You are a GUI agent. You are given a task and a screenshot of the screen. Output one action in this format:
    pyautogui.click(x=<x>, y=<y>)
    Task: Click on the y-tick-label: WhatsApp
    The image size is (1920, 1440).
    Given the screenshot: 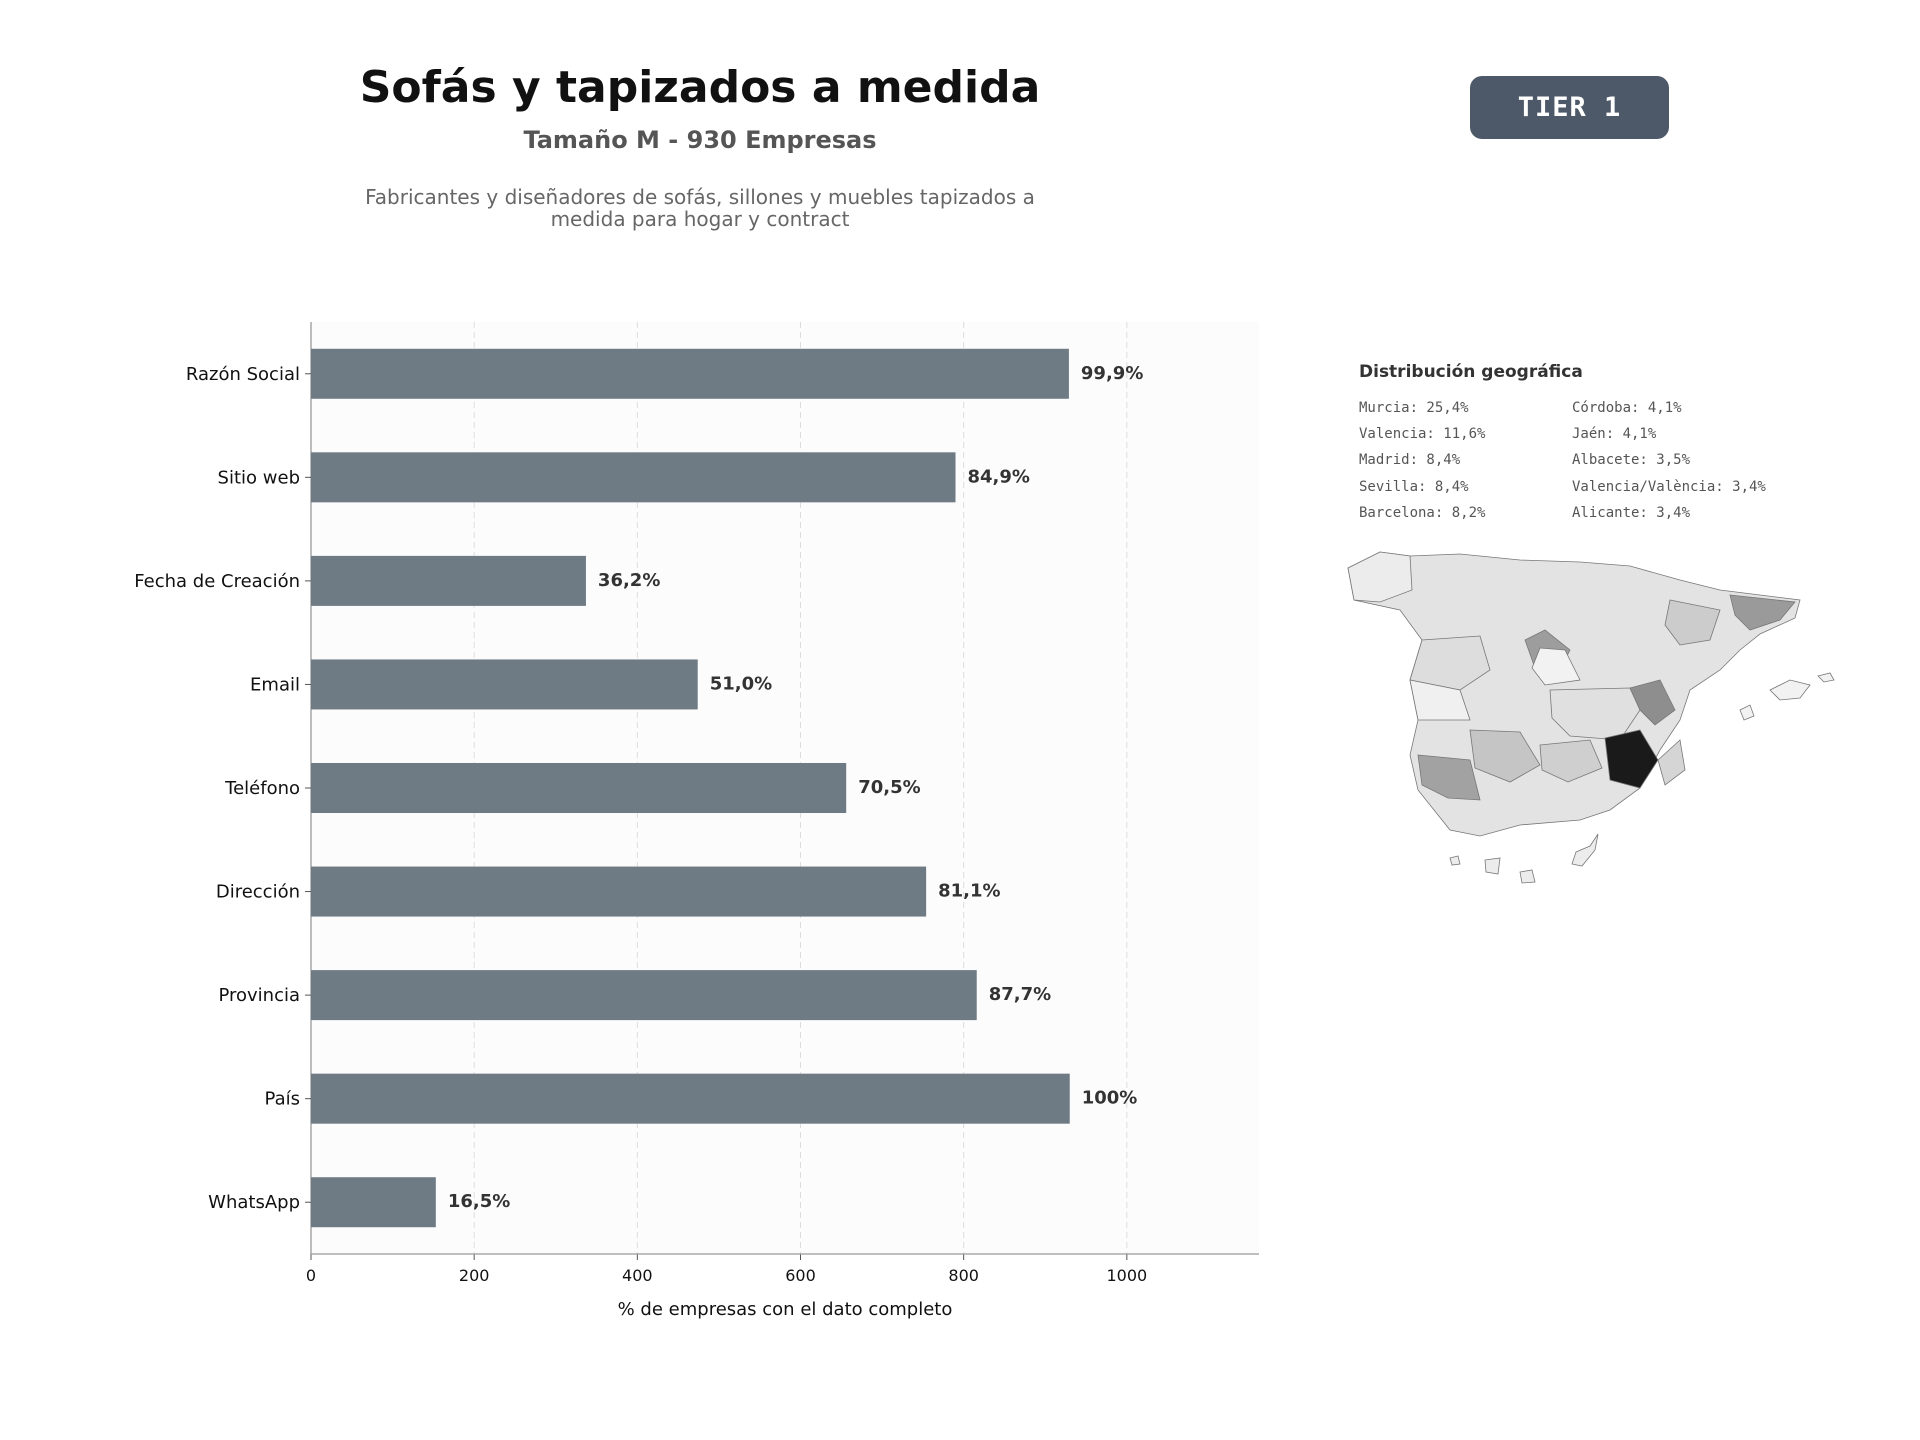 What is the action you would take?
    pyautogui.click(x=254, y=1202)
    